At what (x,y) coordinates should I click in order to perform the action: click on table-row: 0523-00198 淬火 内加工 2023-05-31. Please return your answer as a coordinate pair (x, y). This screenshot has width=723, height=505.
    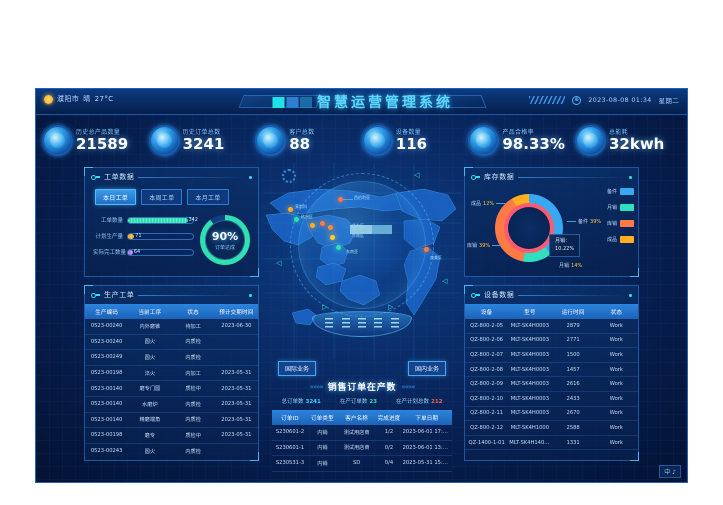
    Looking at the image, I should click on (171, 373).